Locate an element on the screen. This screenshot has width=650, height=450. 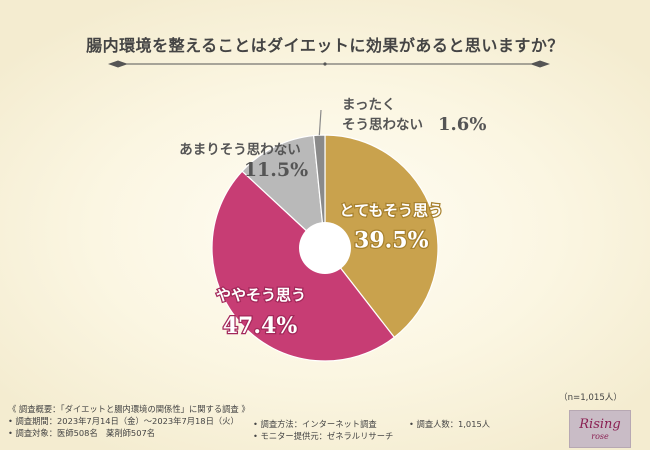
chart-title: 腸内環境を整えることはダイエットに効果があると思いますか？ is located at coordinates (325, 45).